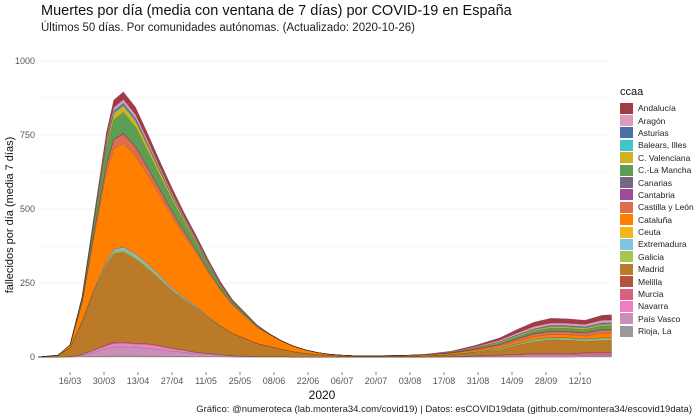 The image size is (700, 420). I want to click on legend-item: Andalucía, so click(657, 108).